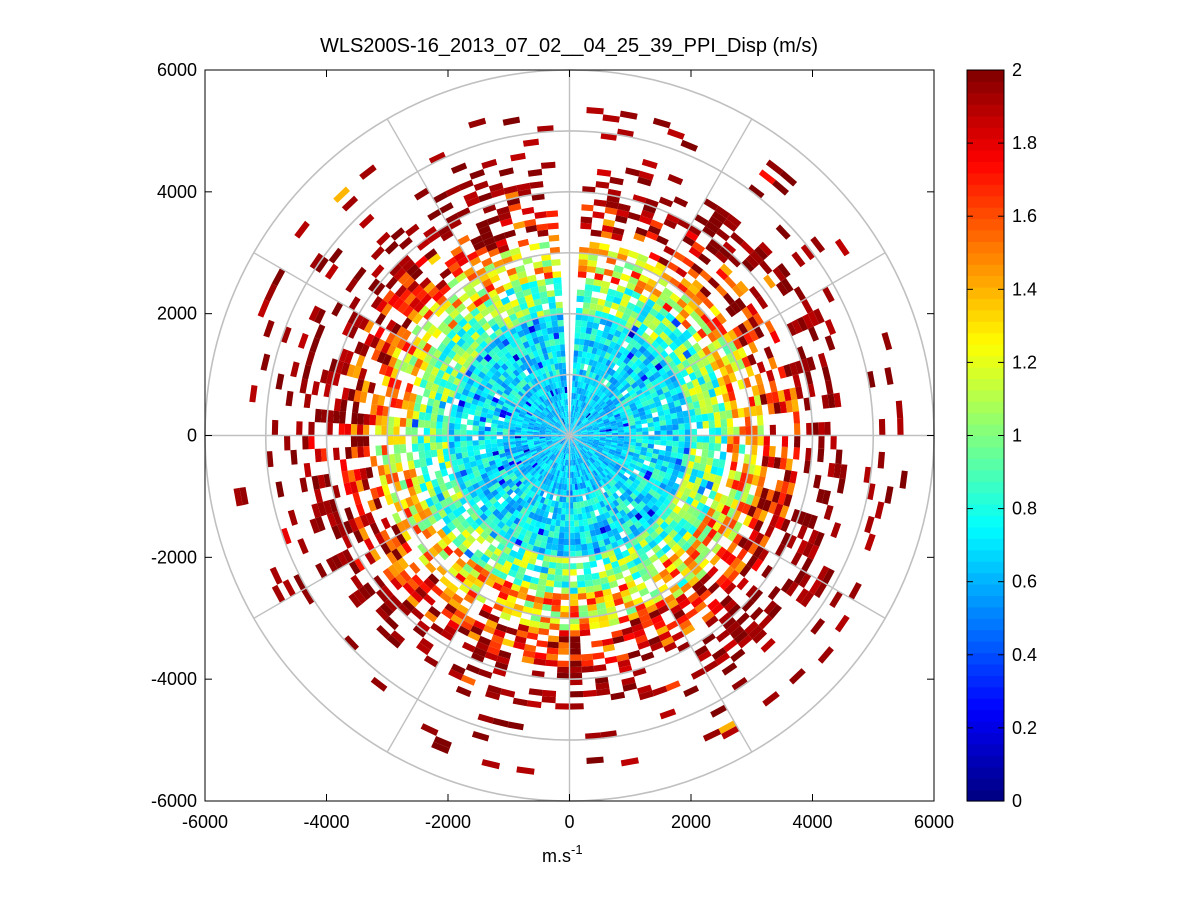 This screenshot has width=1201, height=901. Describe the element at coordinates (177, 192) in the screenshot. I see `y-tick-label: 4000` at that location.